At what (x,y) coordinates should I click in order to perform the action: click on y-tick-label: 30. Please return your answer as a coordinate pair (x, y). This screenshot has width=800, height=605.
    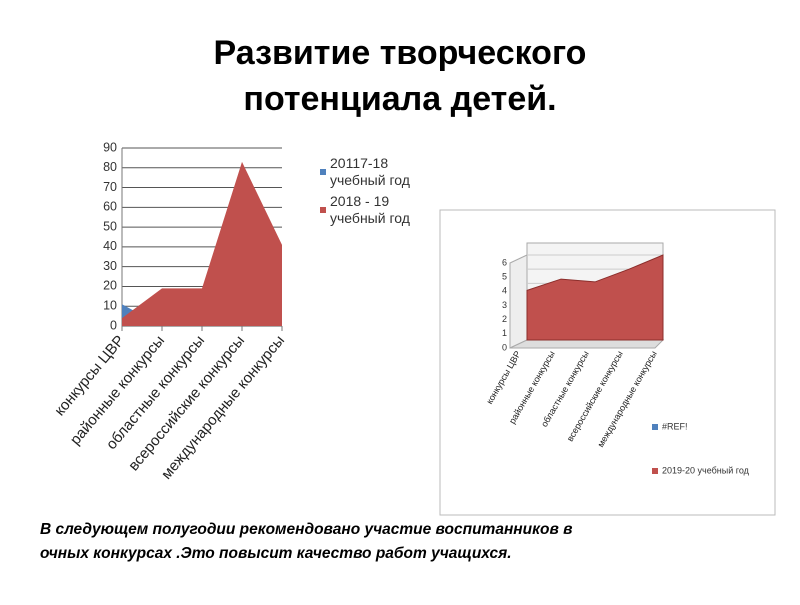
    Looking at the image, I should click on (110, 266).